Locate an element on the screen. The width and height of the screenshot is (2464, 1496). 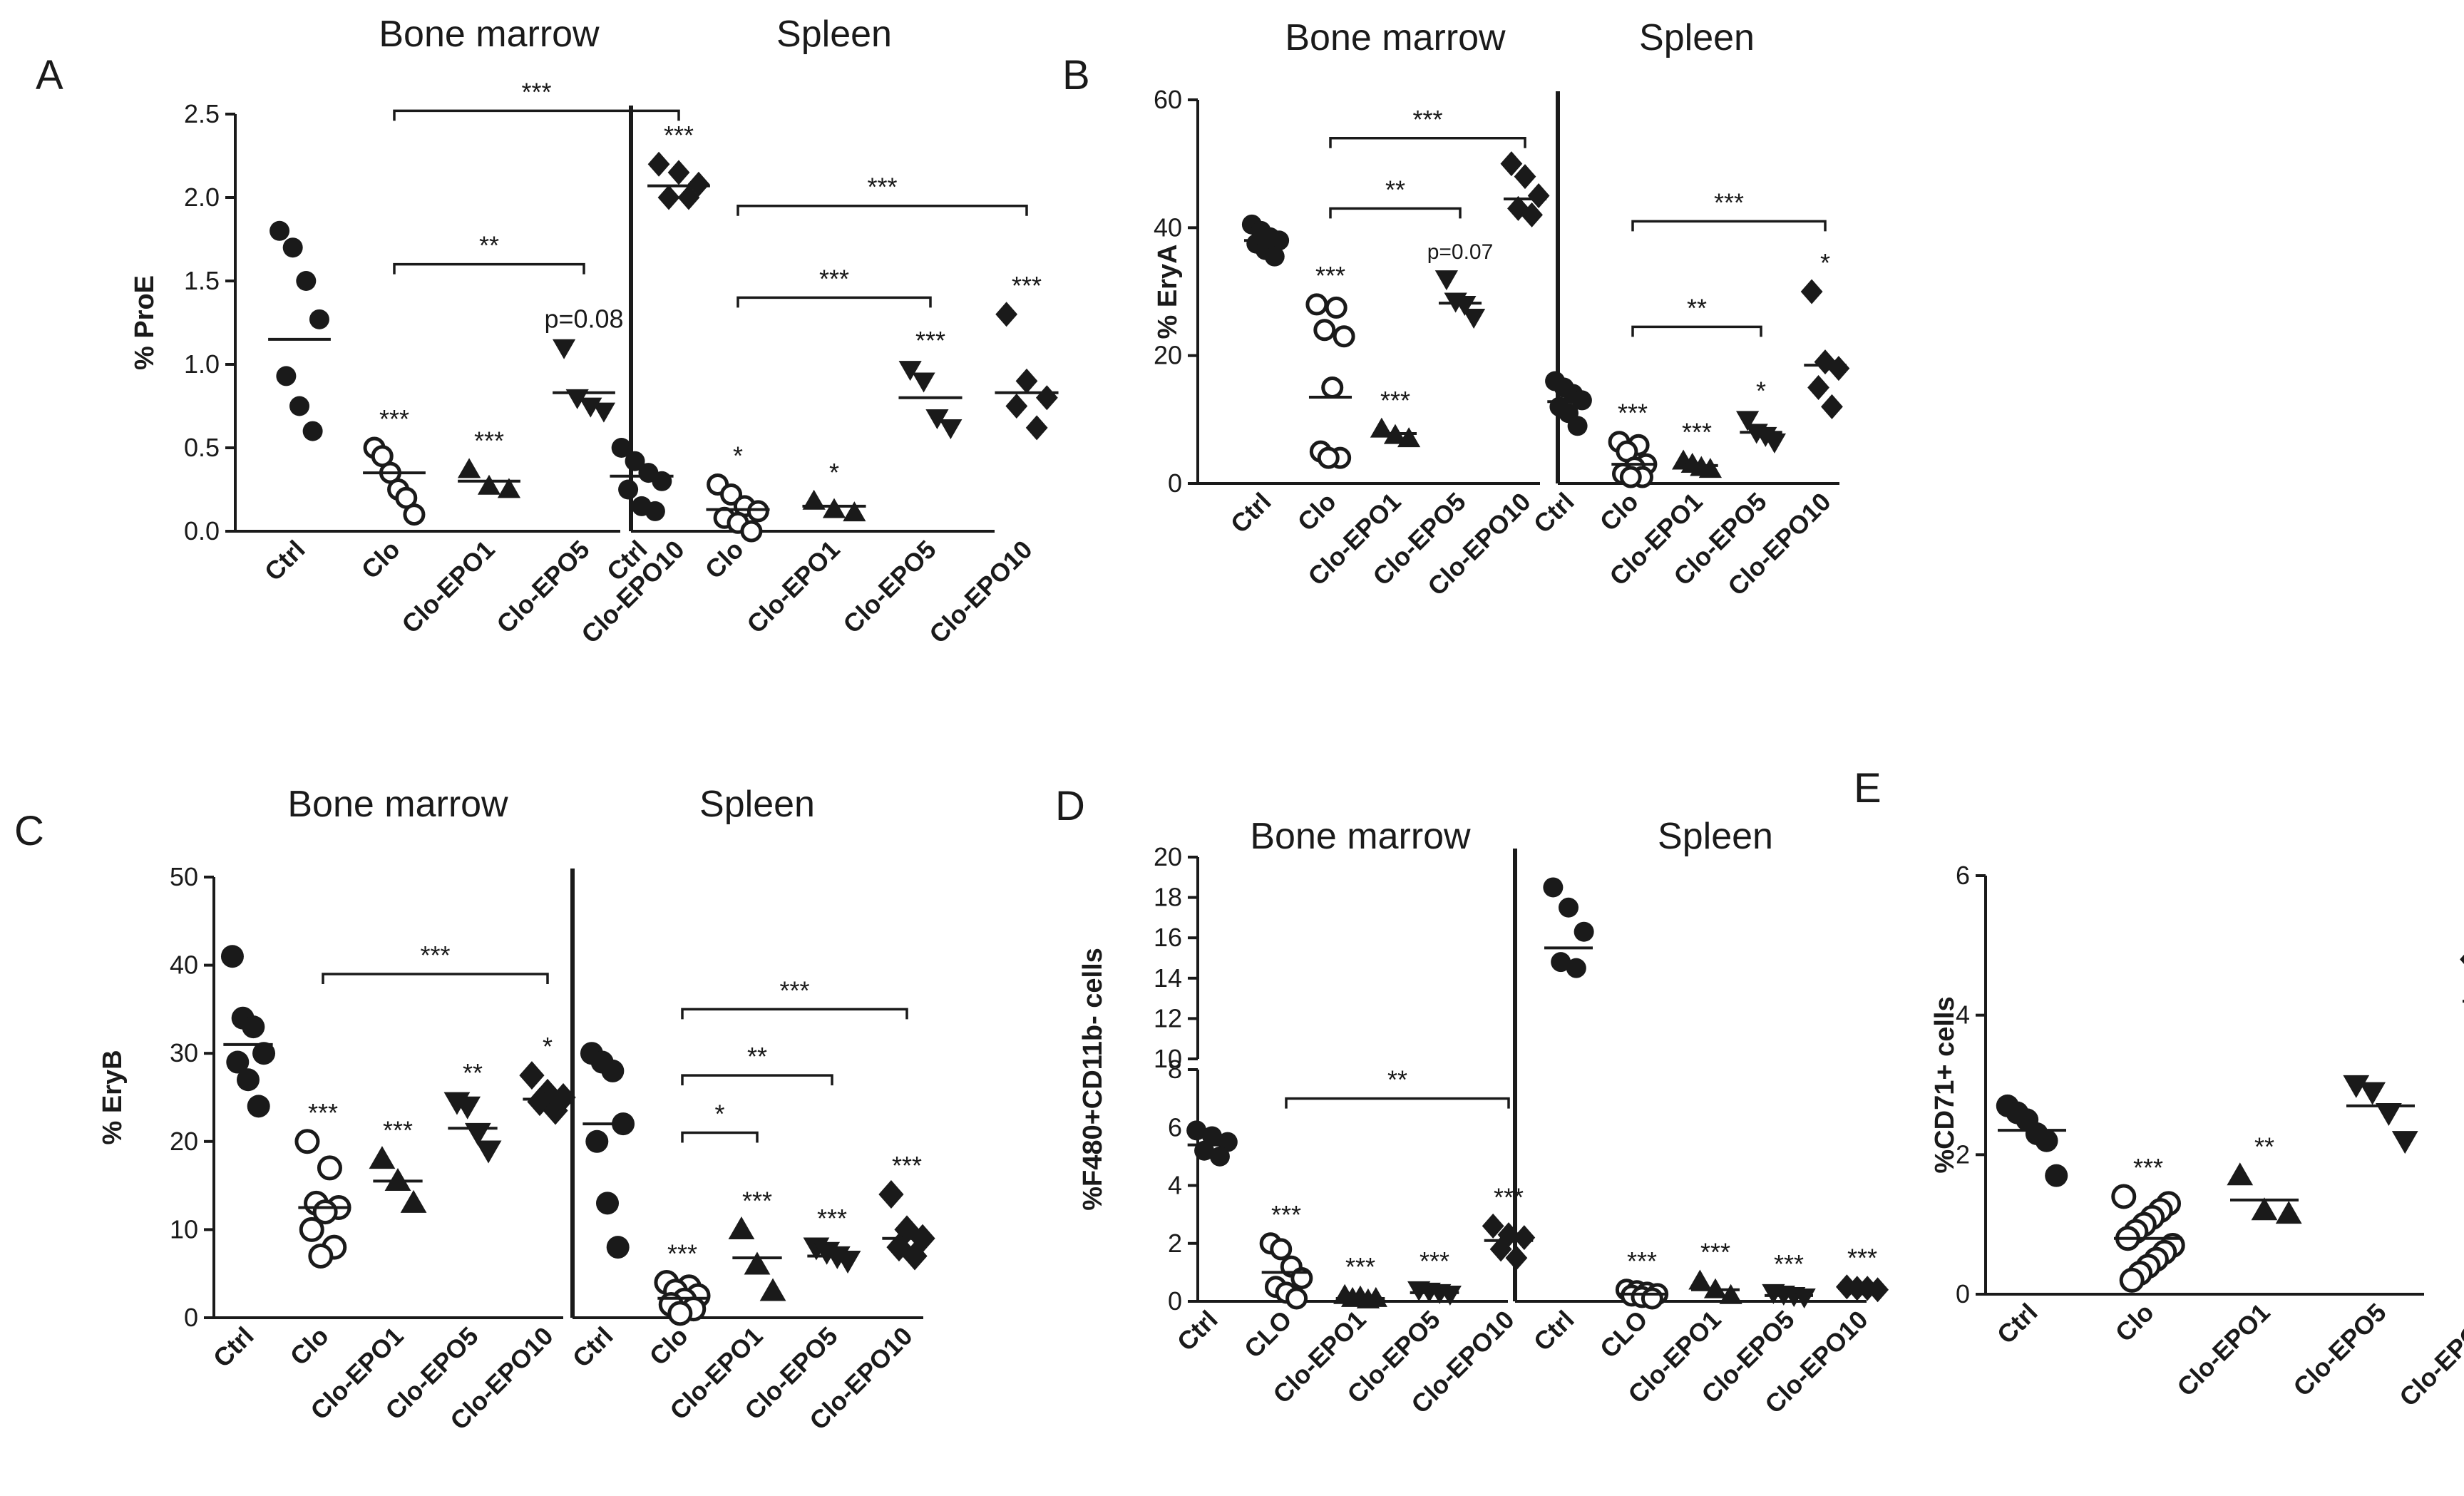
y-tick-label: 2.0 is located at coordinates (202, 197).